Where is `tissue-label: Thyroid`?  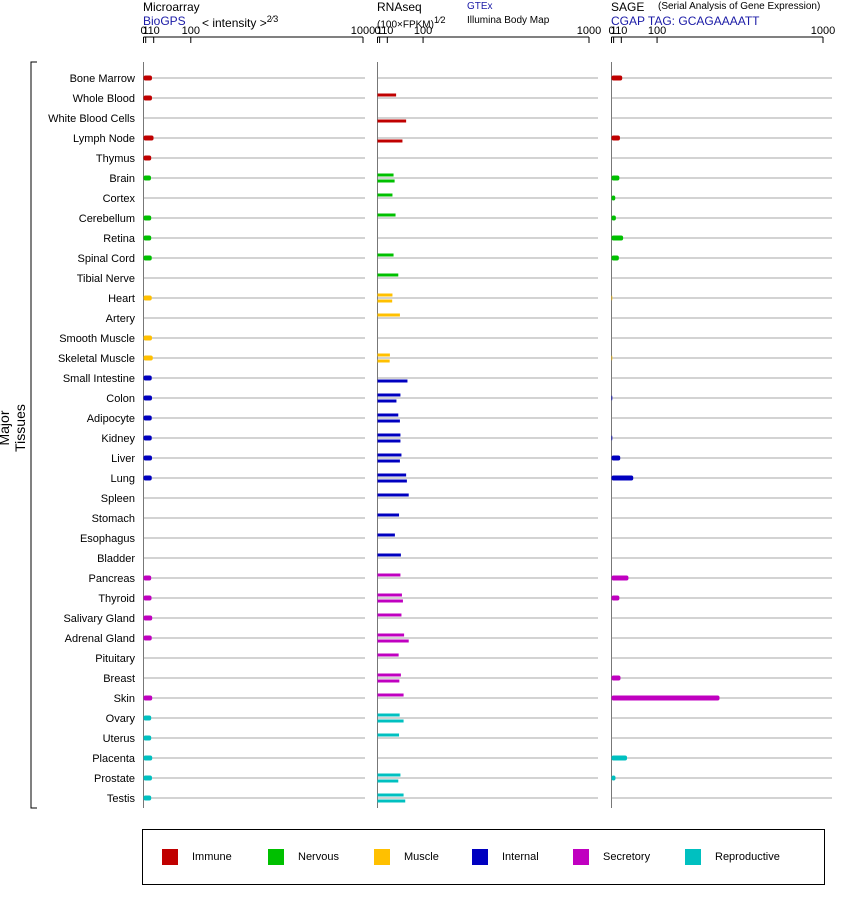
tissue-label: Thyroid is located at coordinates (116, 599).